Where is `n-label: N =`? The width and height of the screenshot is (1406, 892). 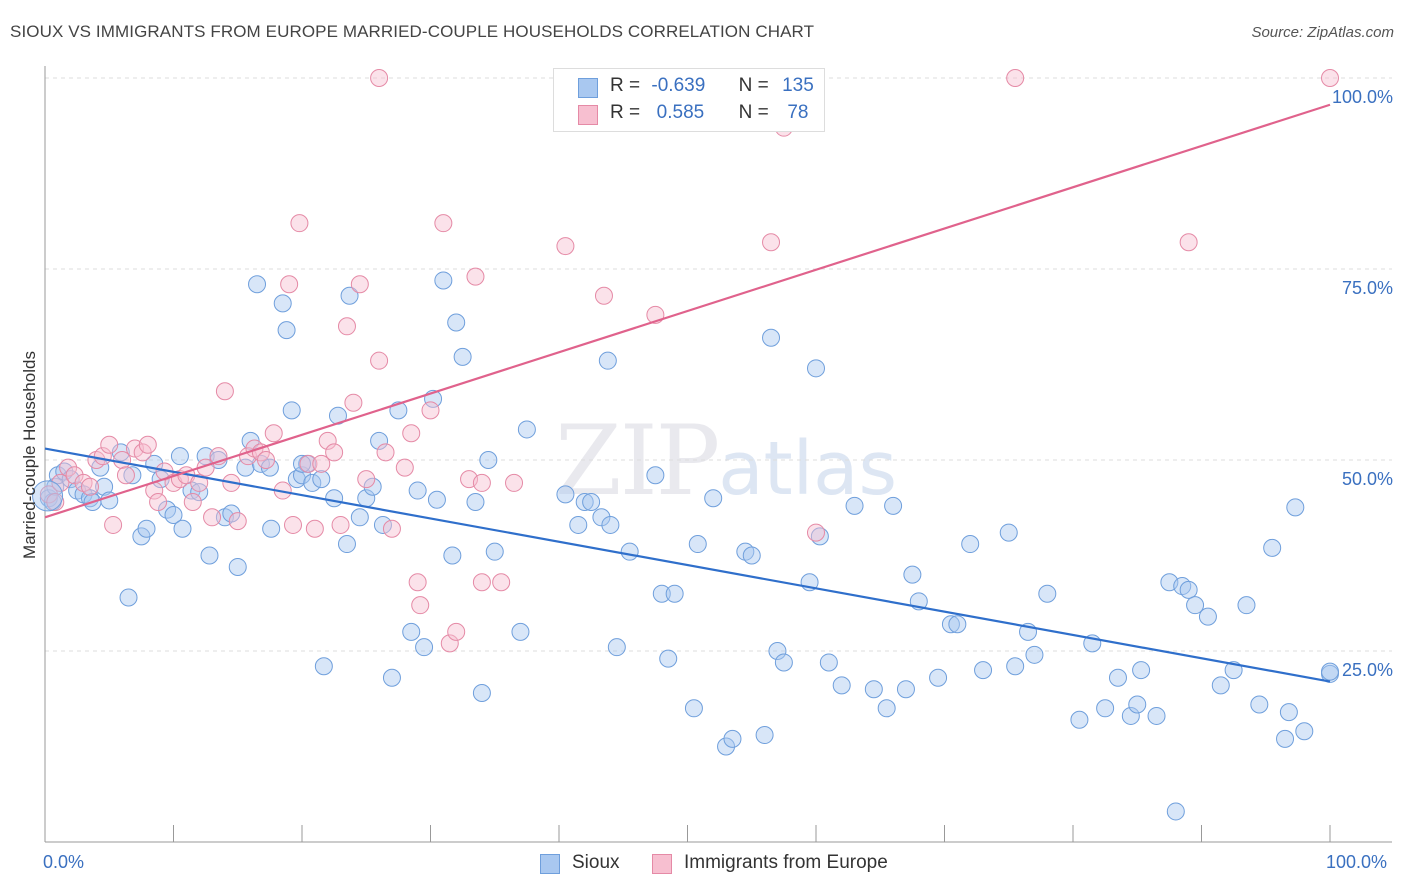
n-label: N = is located at coordinates (753, 85).